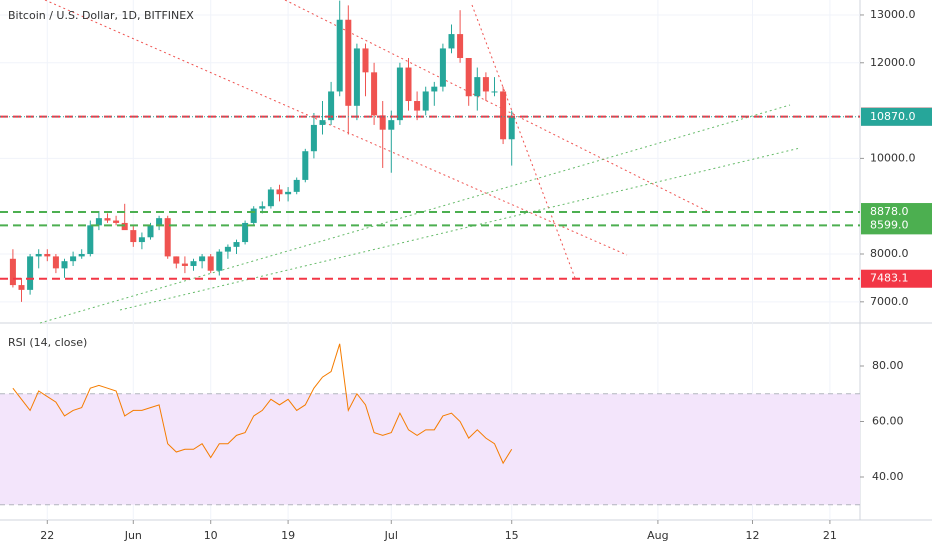  What do you see at coordinates (888, 421) in the screenshot?
I see `y-tick-label: 60.00` at bounding box center [888, 421].